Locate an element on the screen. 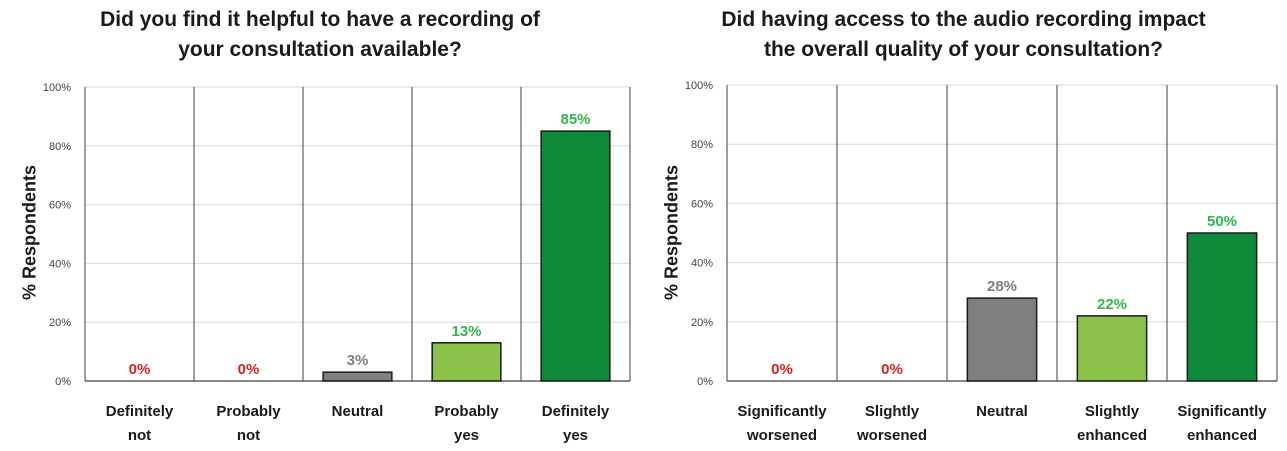  data-label: 22% is located at coordinates (1112, 304).